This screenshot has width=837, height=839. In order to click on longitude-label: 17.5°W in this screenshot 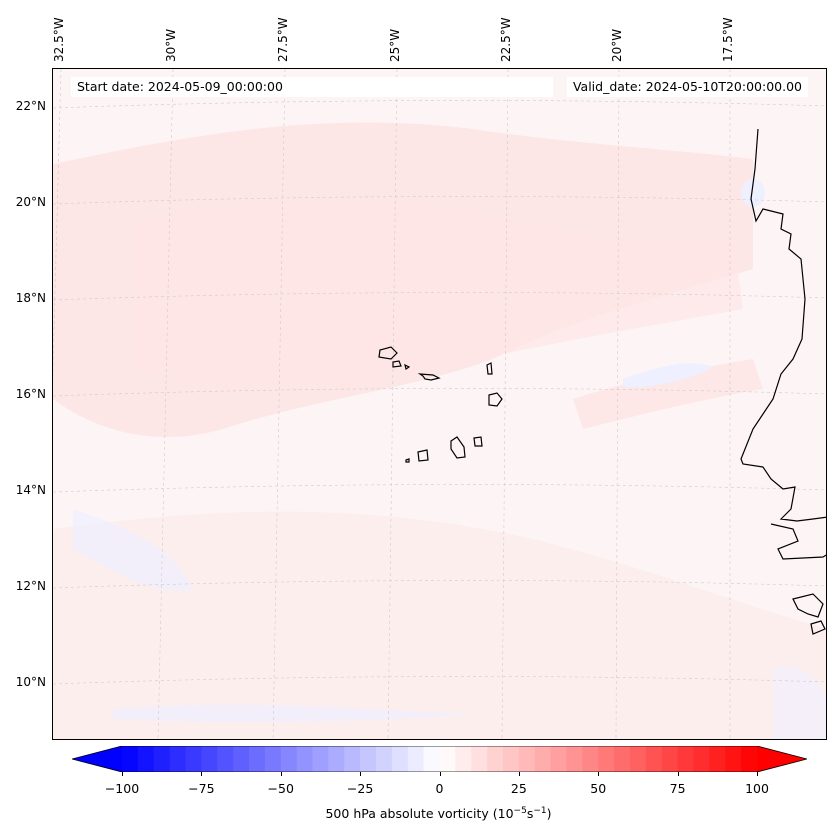, I will do `click(728, 39)`.